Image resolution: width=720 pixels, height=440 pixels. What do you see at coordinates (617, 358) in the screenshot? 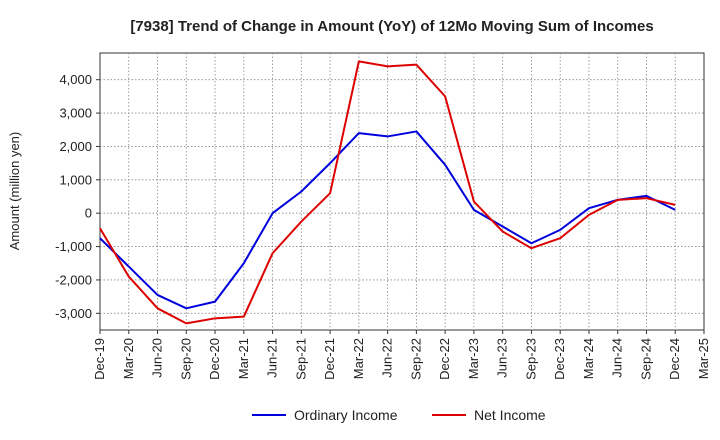
I see `x-tick-label: Jun-24` at bounding box center [617, 358].